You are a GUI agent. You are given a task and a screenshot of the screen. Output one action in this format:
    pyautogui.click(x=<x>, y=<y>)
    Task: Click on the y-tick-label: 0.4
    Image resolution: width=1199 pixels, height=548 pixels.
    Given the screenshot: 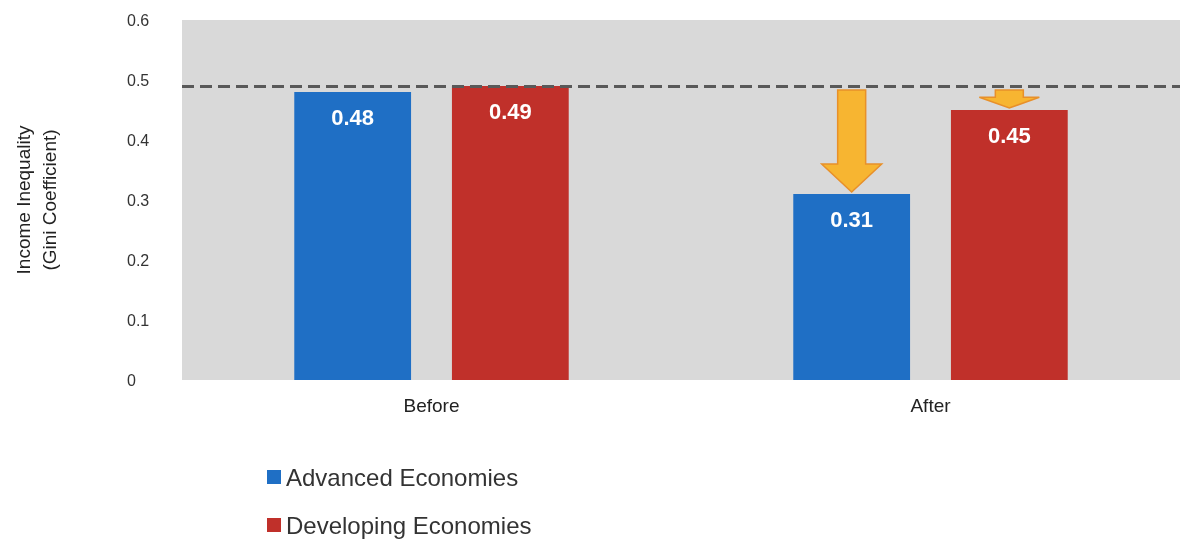 What is the action you would take?
    pyautogui.click(x=138, y=140)
    